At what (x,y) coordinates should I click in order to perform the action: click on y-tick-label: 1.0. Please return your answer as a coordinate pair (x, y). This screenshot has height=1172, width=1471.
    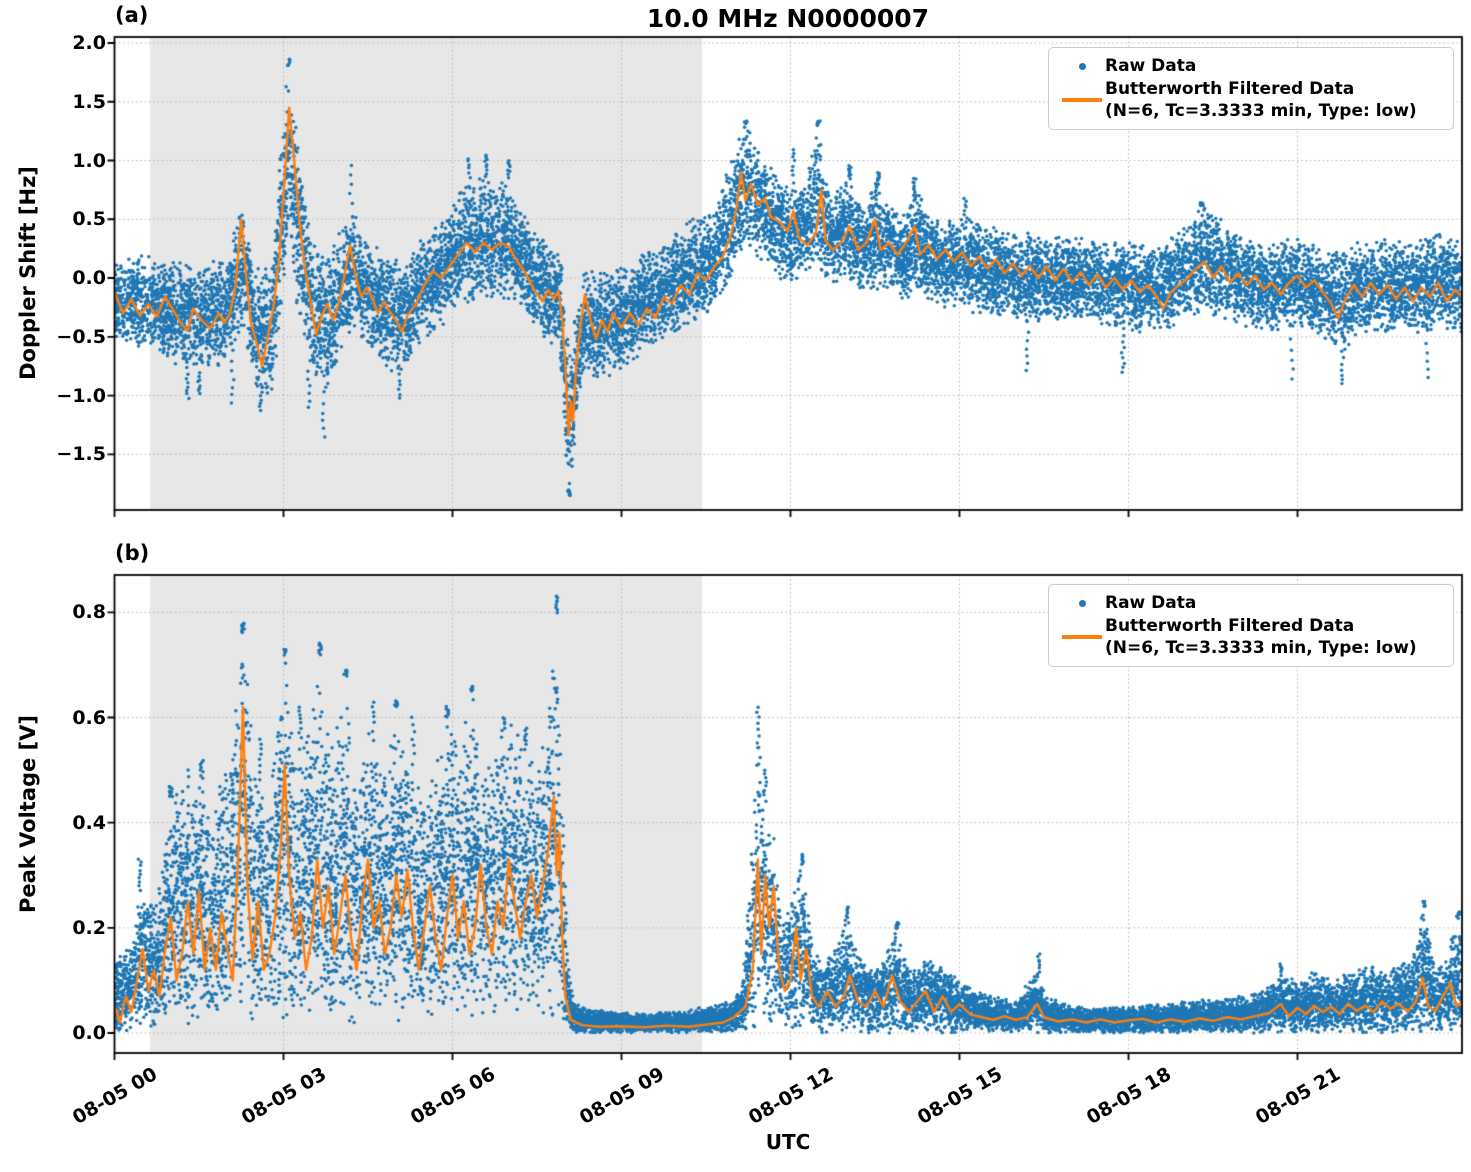
    Looking at the image, I should click on (89, 160).